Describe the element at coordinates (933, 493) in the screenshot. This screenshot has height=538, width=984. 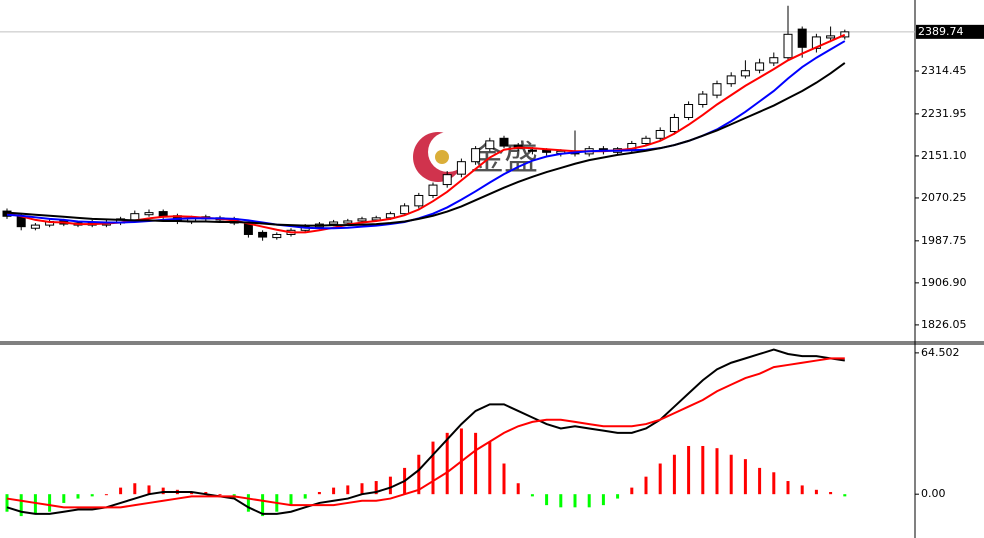
I see `y-tick-label: 0.00` at that location.